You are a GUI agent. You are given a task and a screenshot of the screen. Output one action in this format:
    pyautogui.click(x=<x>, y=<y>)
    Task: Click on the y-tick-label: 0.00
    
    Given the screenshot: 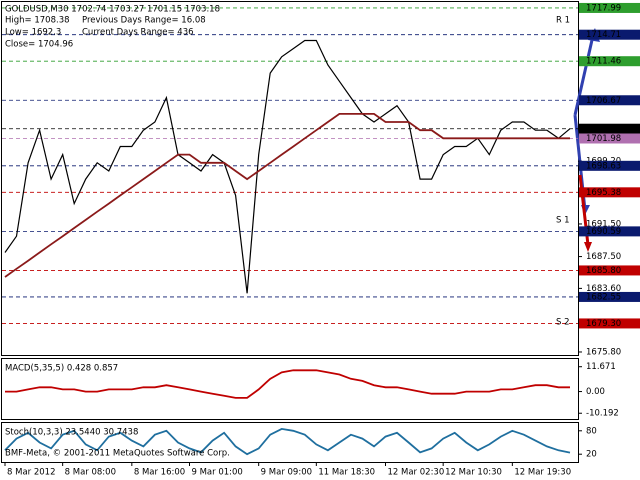 What is the action you would take?
    pyautogui.click(x=595, y=392)
    